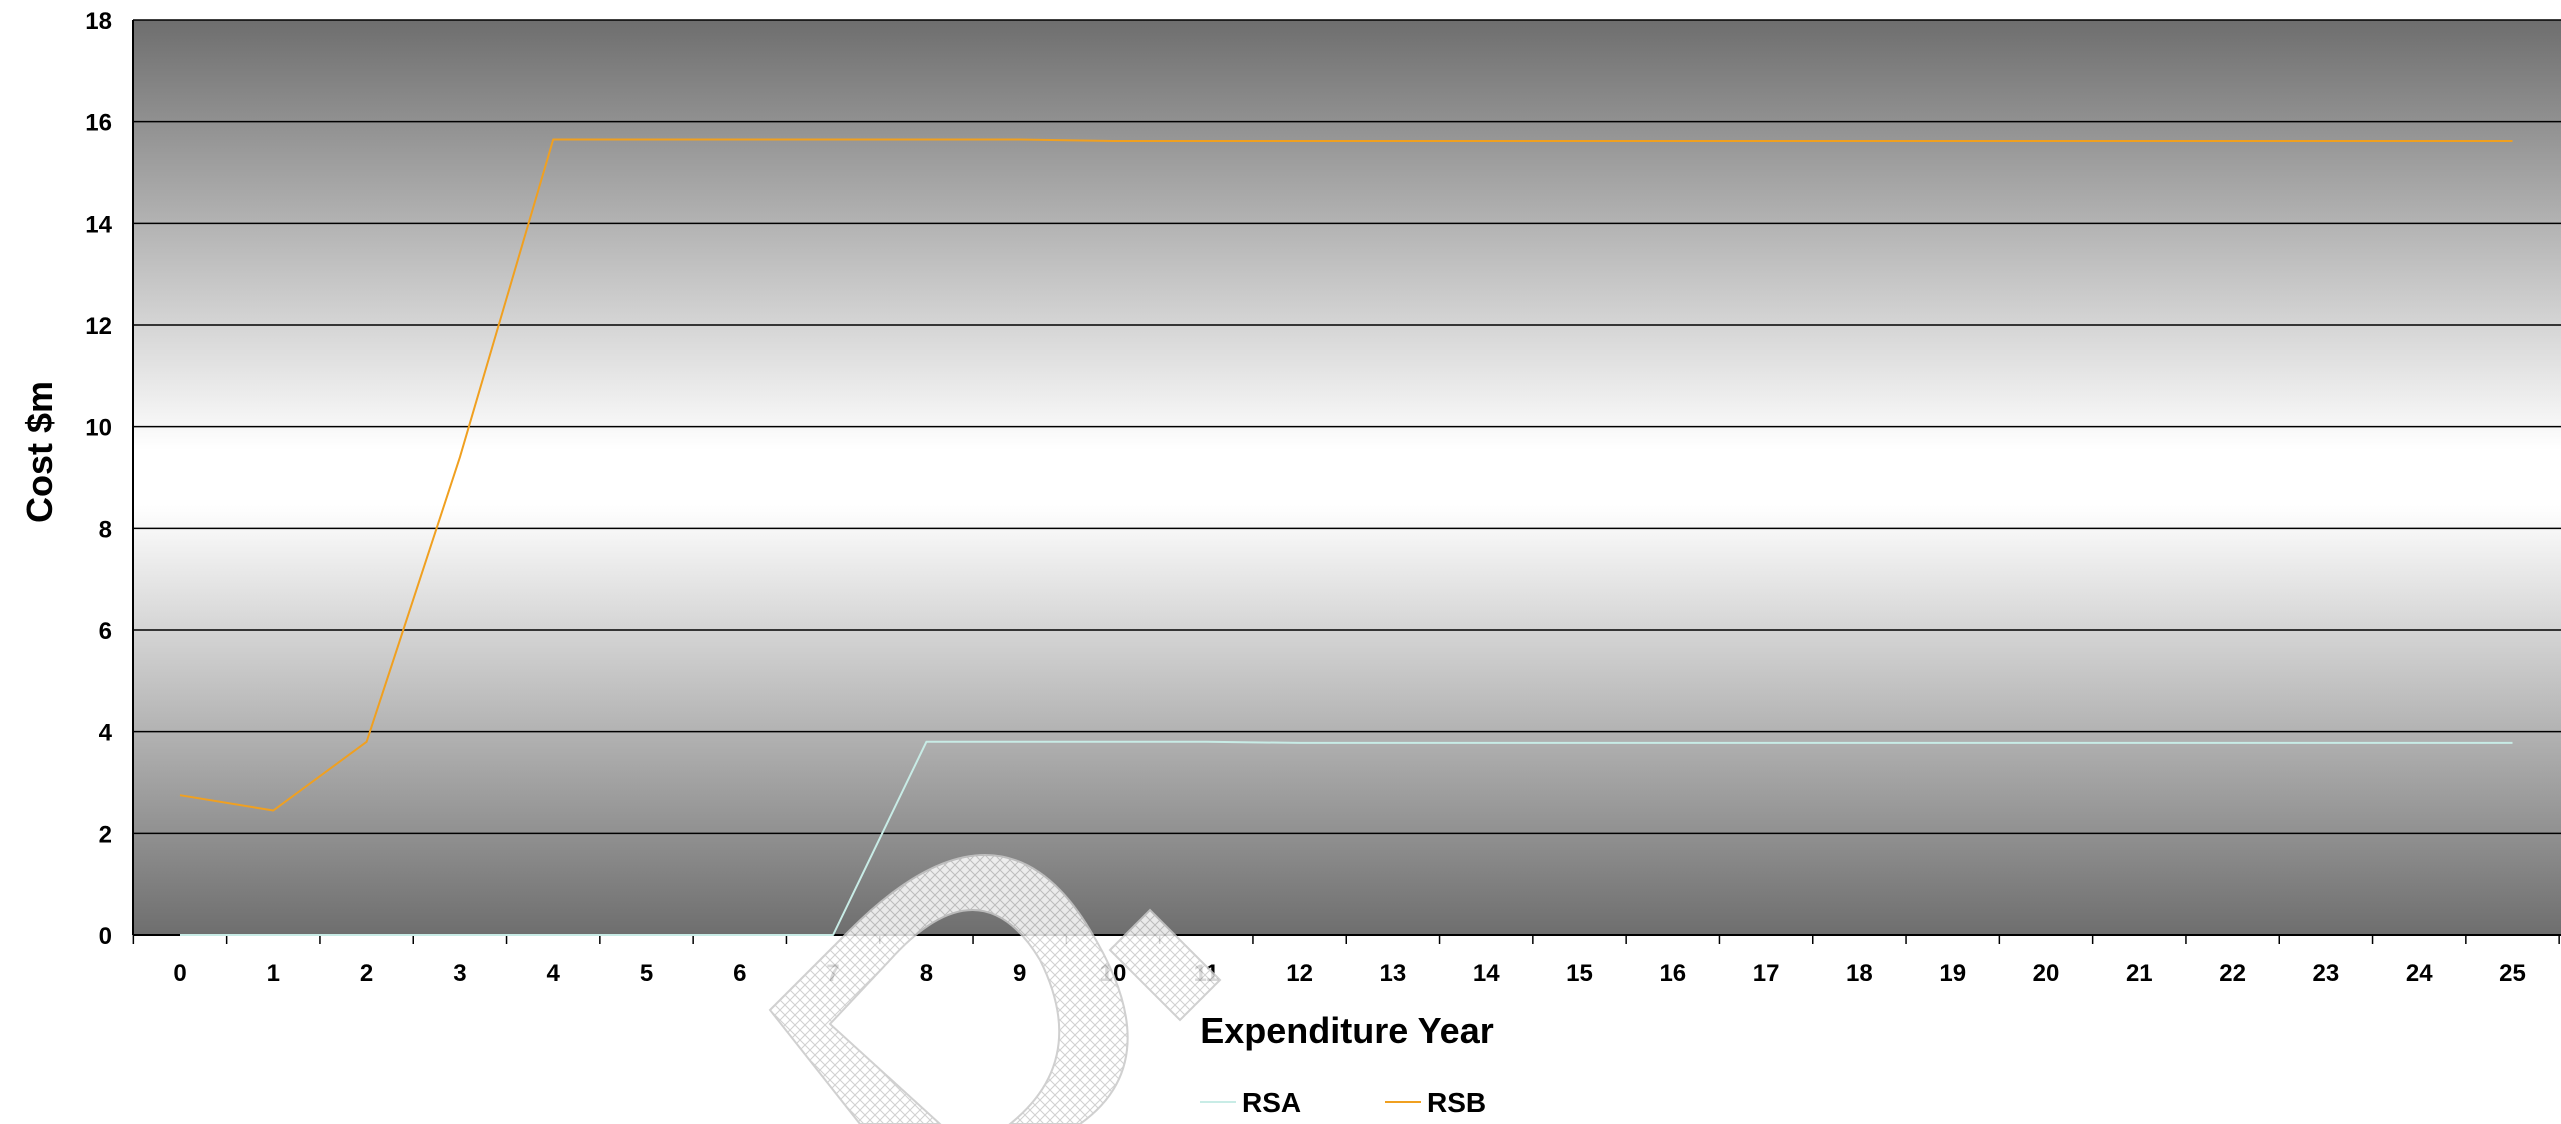  Describe the element at coordinates (98, 123) in the screenshot. I see `y-tick-label: 16` at that location.